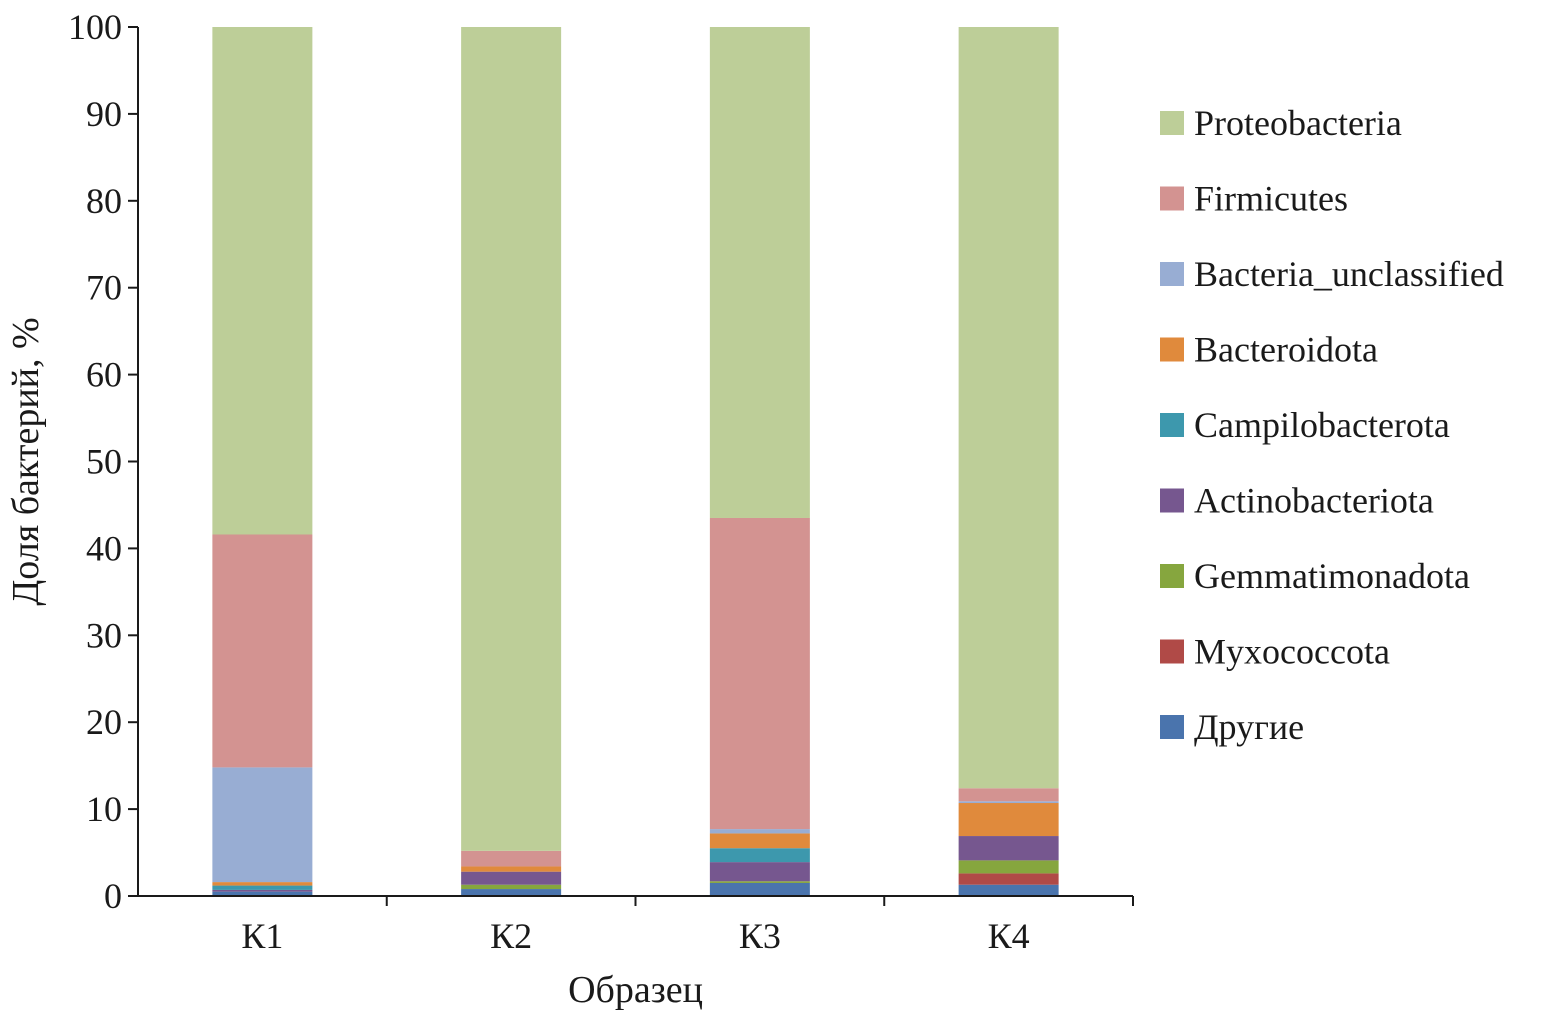  I want to click on y-tick-label: 30, so click(104, 635).